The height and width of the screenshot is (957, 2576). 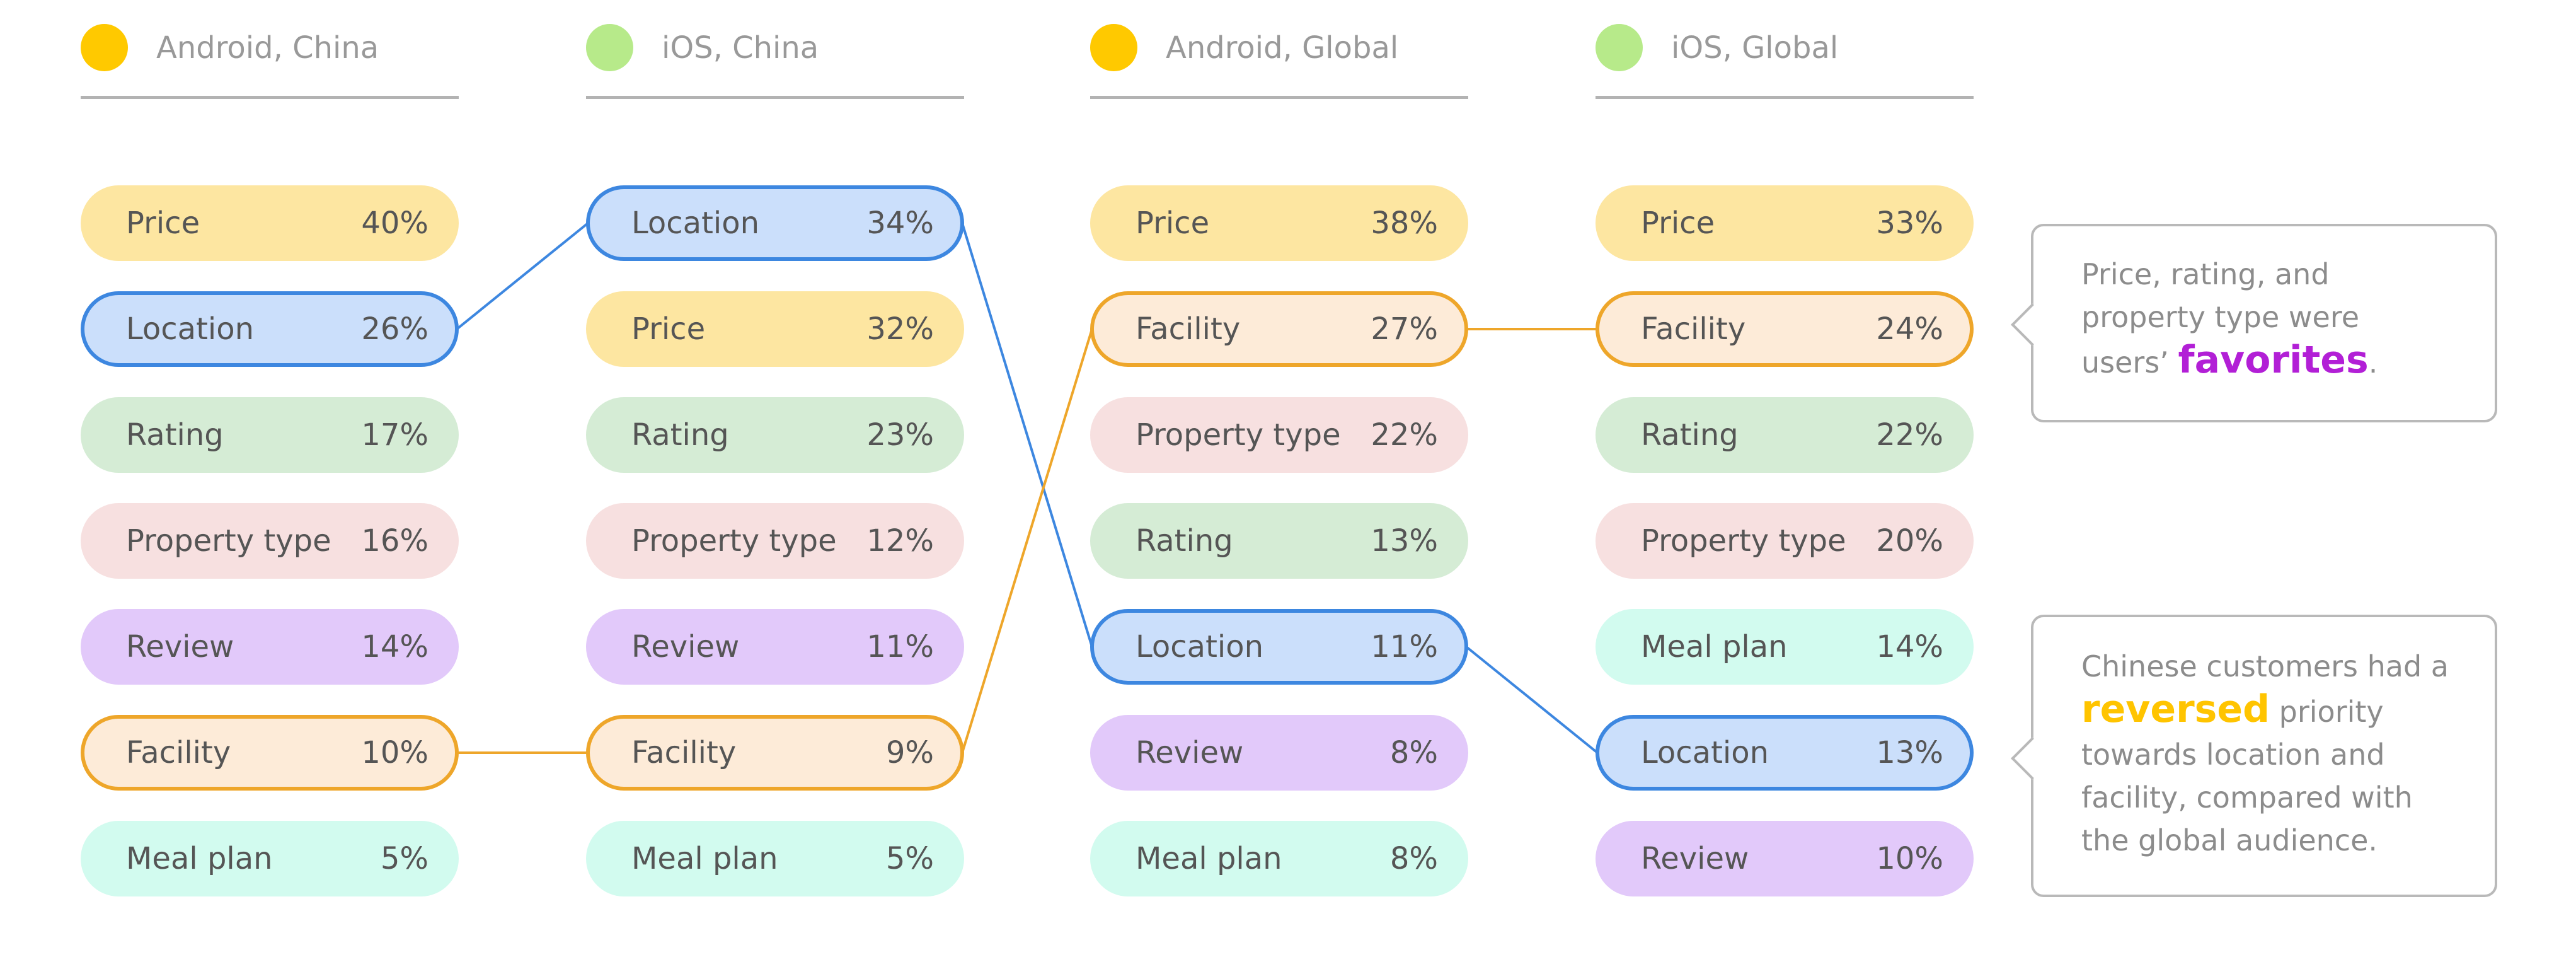 What do you see at coordinates (775, 223) in the screenshot?
I see `pill-location: Location 34%` at bounding box center [775, 223].